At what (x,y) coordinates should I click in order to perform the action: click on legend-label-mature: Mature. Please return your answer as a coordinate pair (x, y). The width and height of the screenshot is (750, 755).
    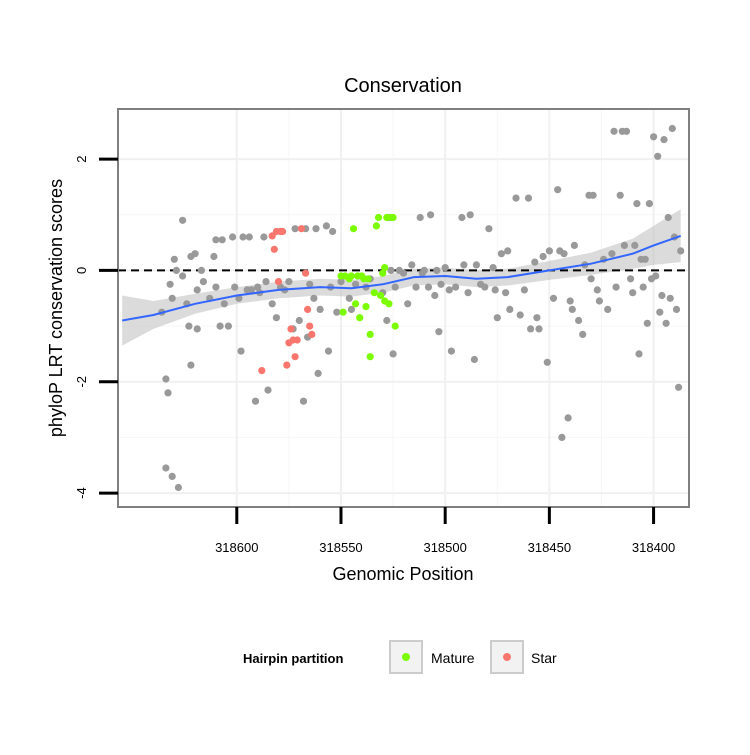
    Looking at the image, I should click on (453, 658).